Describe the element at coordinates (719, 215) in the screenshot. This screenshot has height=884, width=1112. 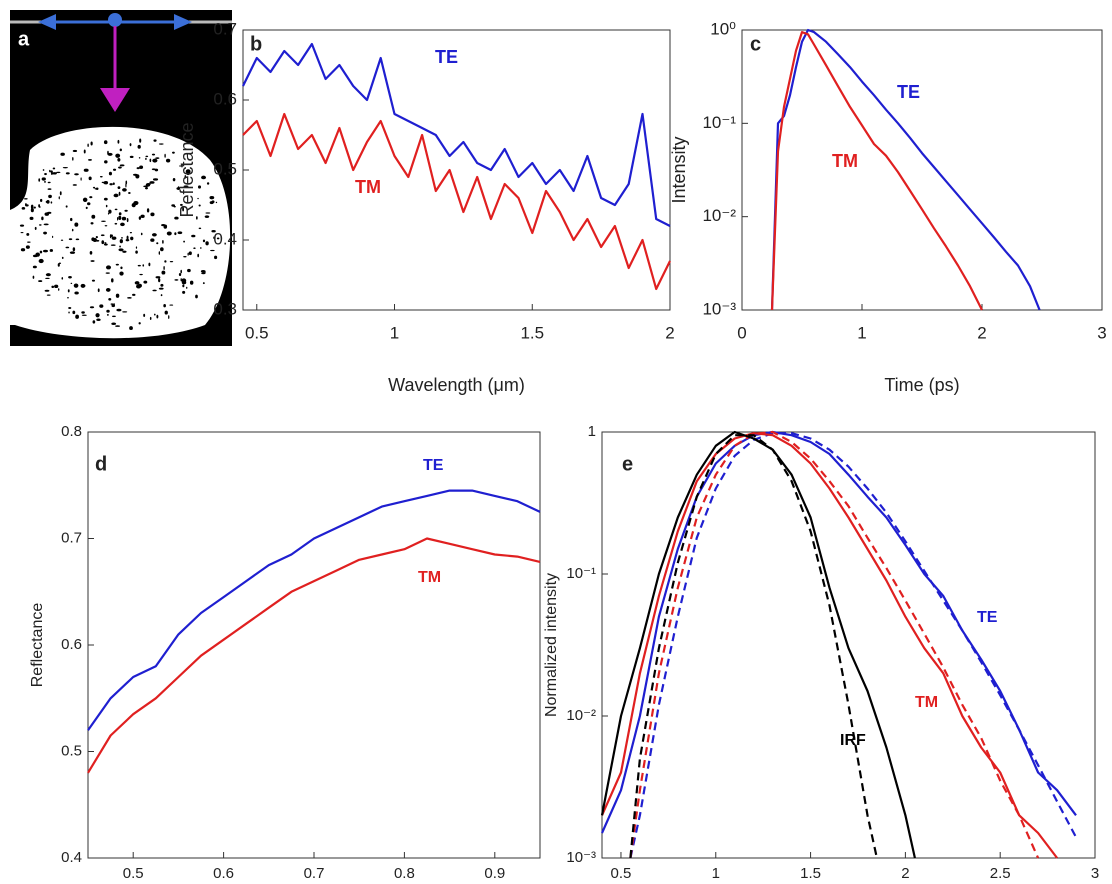
I see `y-tick-label: 10⁻²` at that location.